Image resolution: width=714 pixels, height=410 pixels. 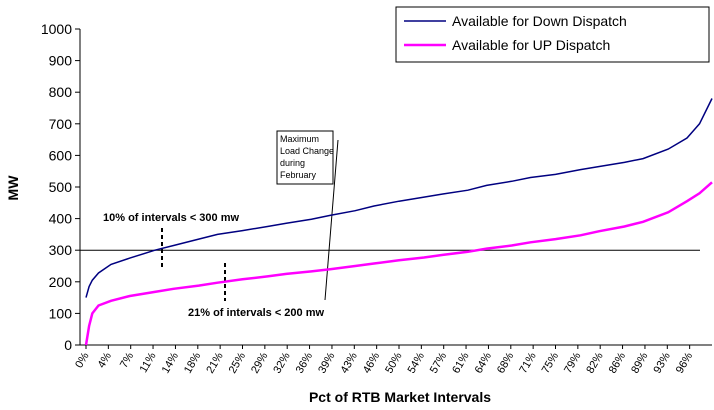 What do you see at coordinates (400, 397) in the screenshot?
I see `x-axis-title: Pct of RTB Market Intervals` at bounding box center [400, 397].